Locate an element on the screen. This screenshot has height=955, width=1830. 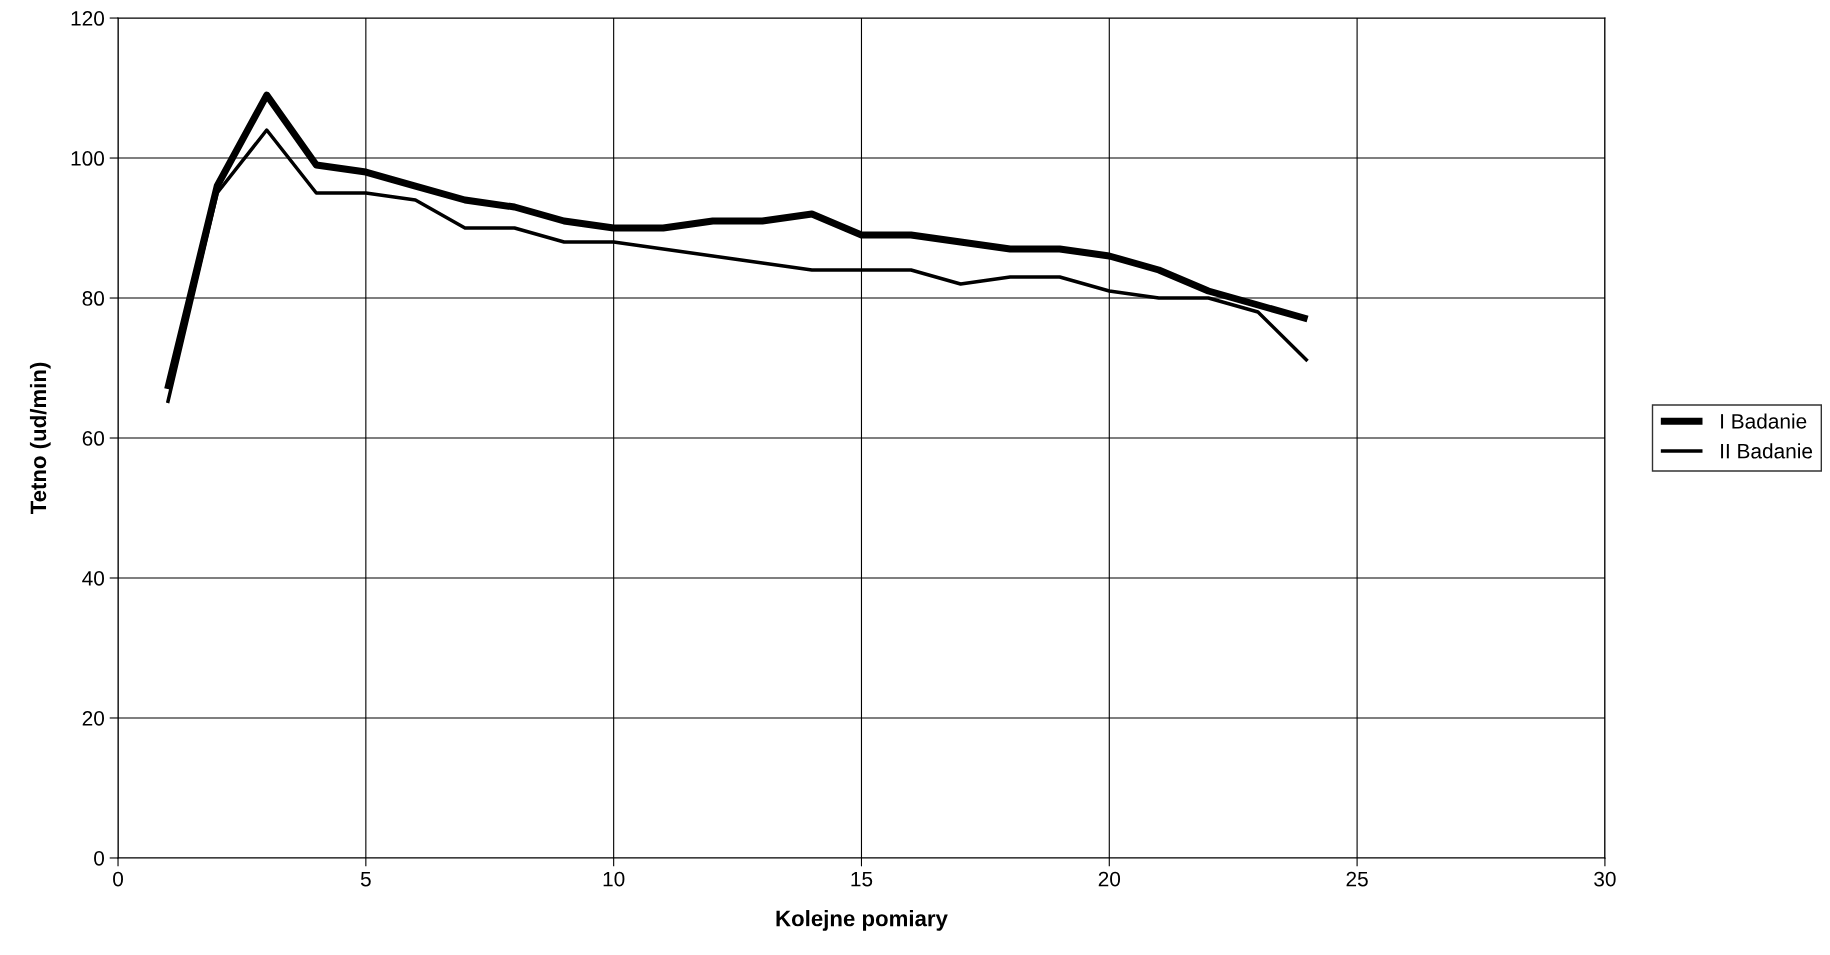
y-axis-title: Tetno (ud/min) is located at coordinates (40, 438).